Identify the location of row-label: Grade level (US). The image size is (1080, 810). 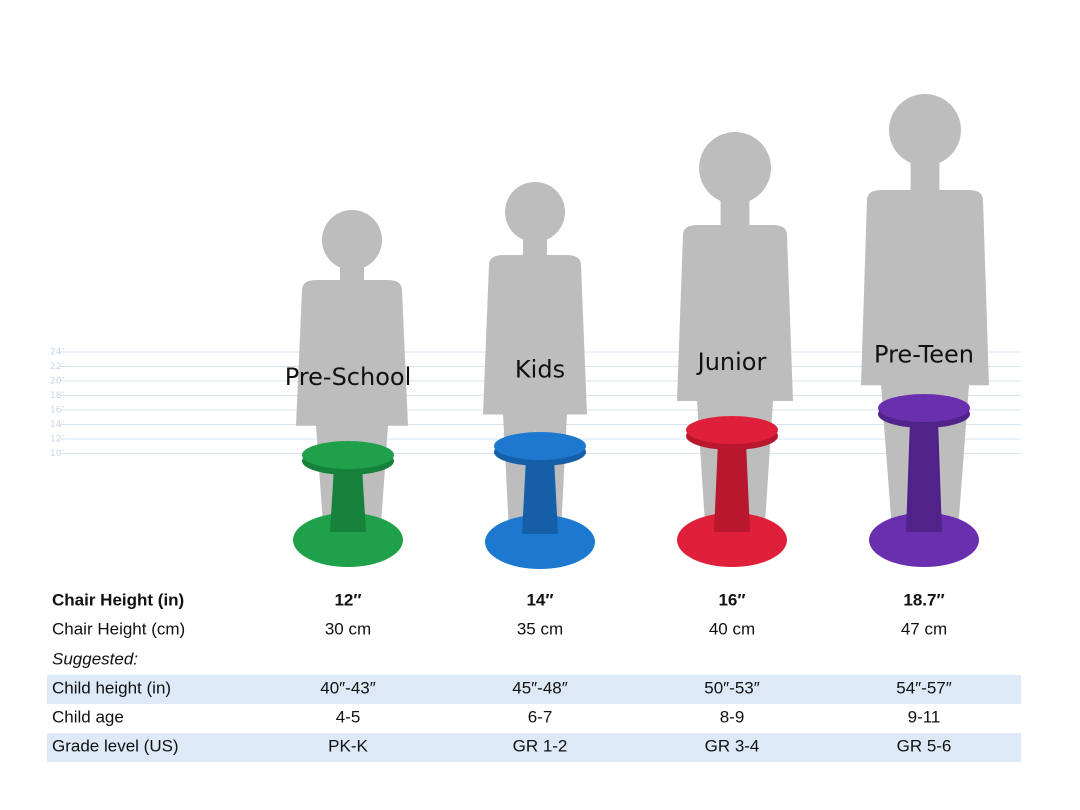
(115, 745).